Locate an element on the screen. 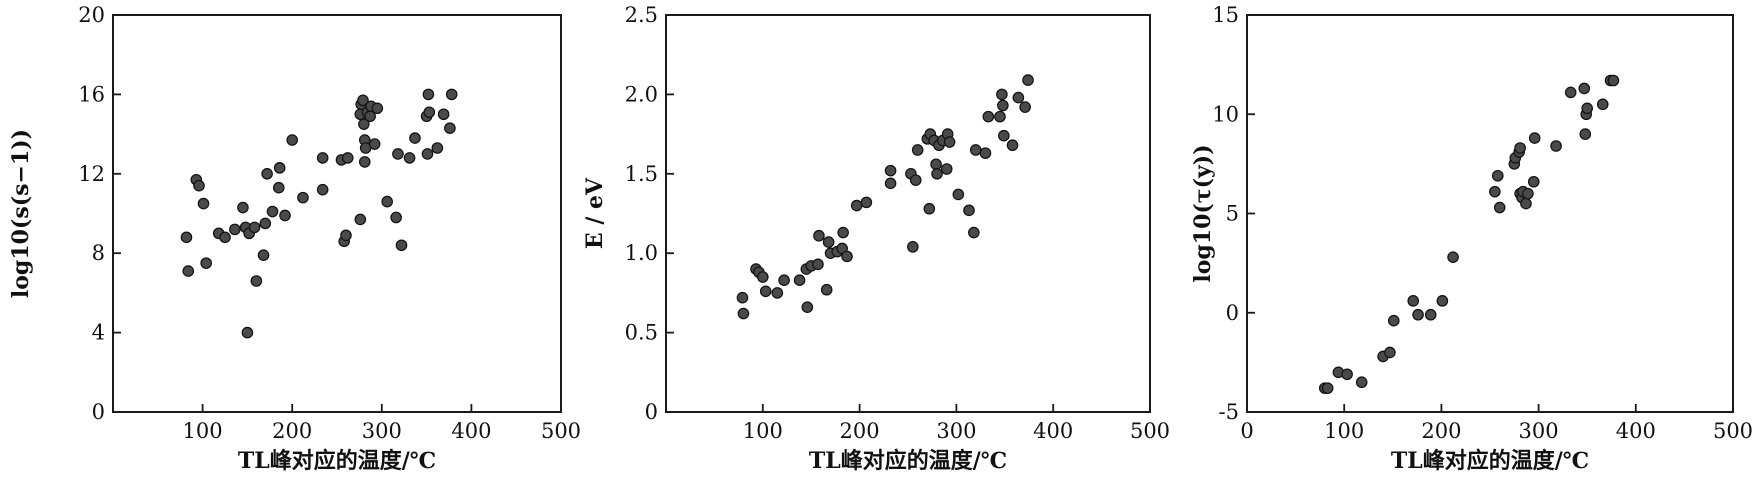 The image size is (1762, 488). y-axis-title: E / eV is located at coordinates (595, 213).